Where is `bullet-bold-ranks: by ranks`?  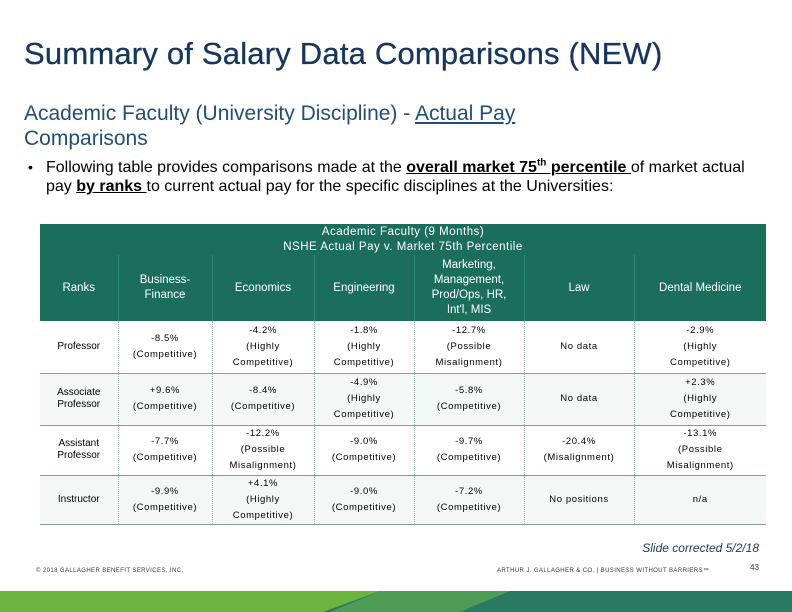
bullet-bold-ranks: by ranks is located at coordinates (111, 186).